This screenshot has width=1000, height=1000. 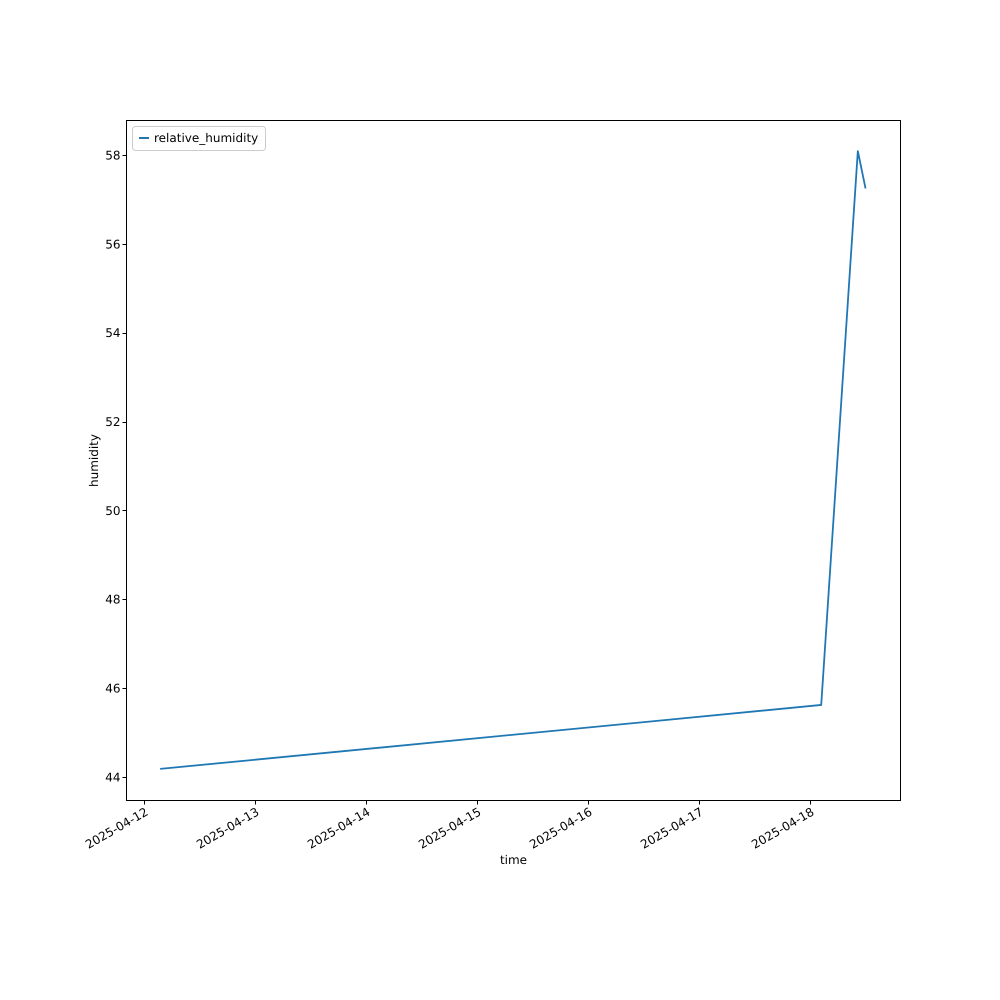 What do you see at coordinates (112, 422) in the screenshot?
I see `y-tick-label: 52` at bounding box center [112, 422].